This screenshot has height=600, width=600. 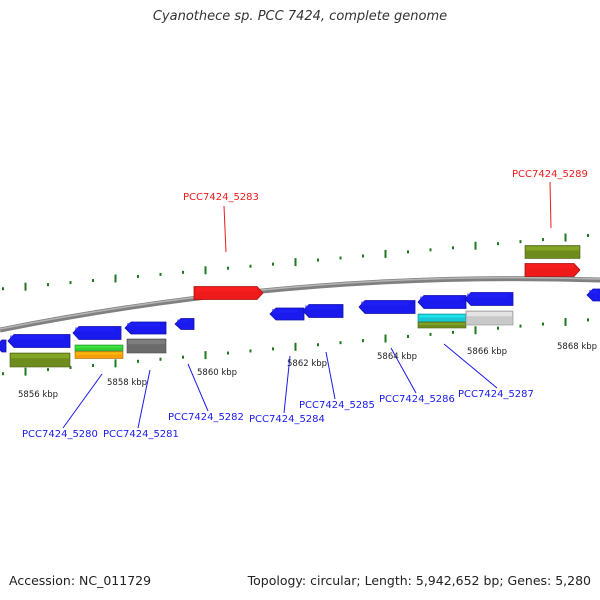 I want to click on scale-label: 5864 kbp, so click(x=397, y=357).